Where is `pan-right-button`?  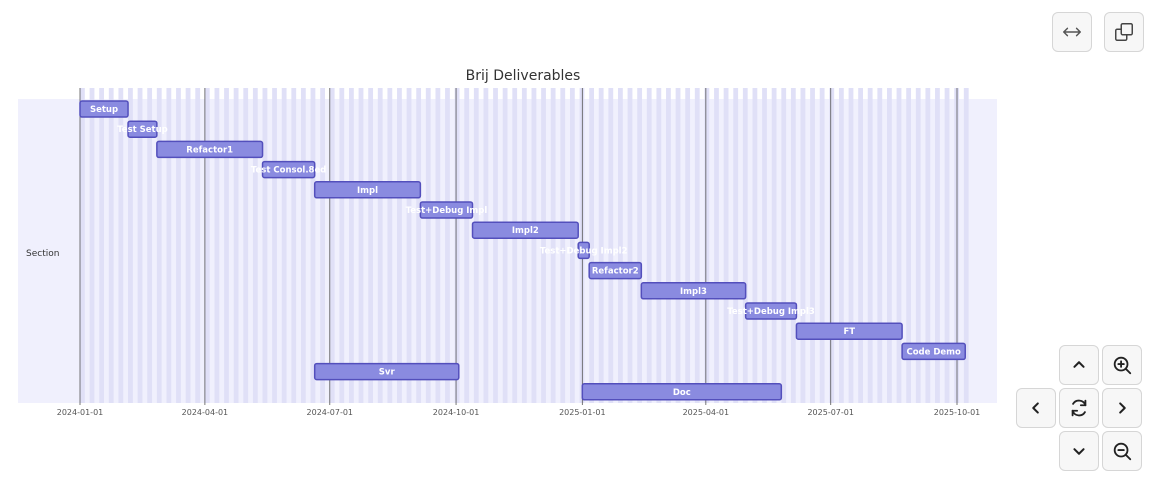 pan-right-button is located at coordinates (1122, 408).